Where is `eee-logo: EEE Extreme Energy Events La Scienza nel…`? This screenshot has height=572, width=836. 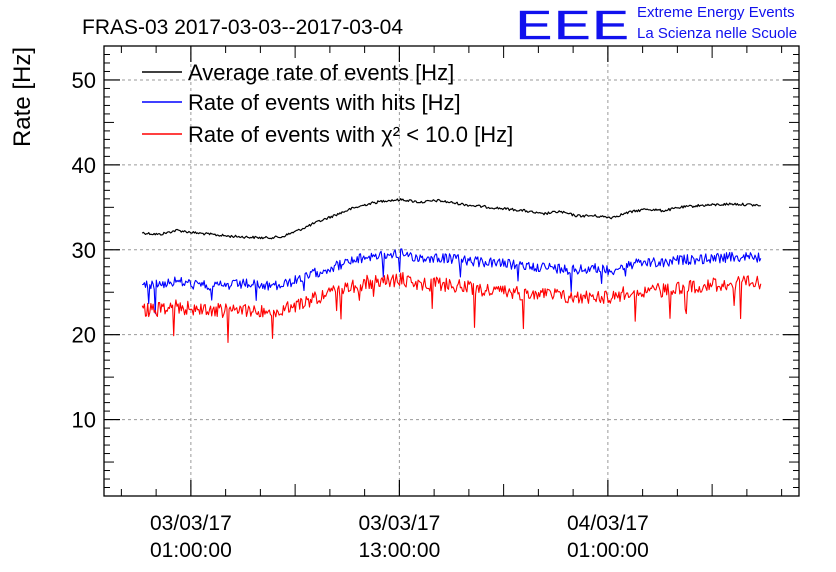 eee-logo: EEE Extreme Energy Events La Scienza nel… is located at coordinates (655, 25).